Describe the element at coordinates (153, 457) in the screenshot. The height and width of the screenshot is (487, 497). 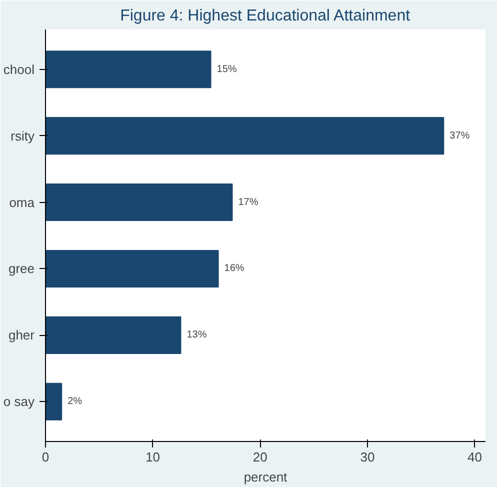
I see `x-tick-label: 10` at that location.